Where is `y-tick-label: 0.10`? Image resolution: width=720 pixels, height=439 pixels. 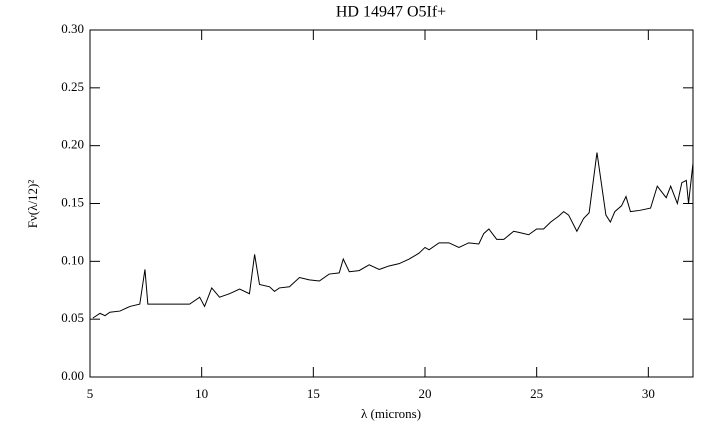
y-tick-label: 0.10 is located at coordinates (72, 259).